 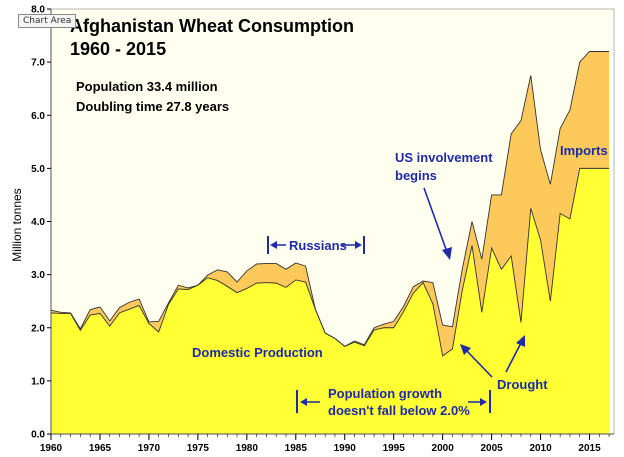 What do you see at coordinates (273, 245) in the screenshot?
I see `russians-arrowhead-left` at bounding box center [273, 245].